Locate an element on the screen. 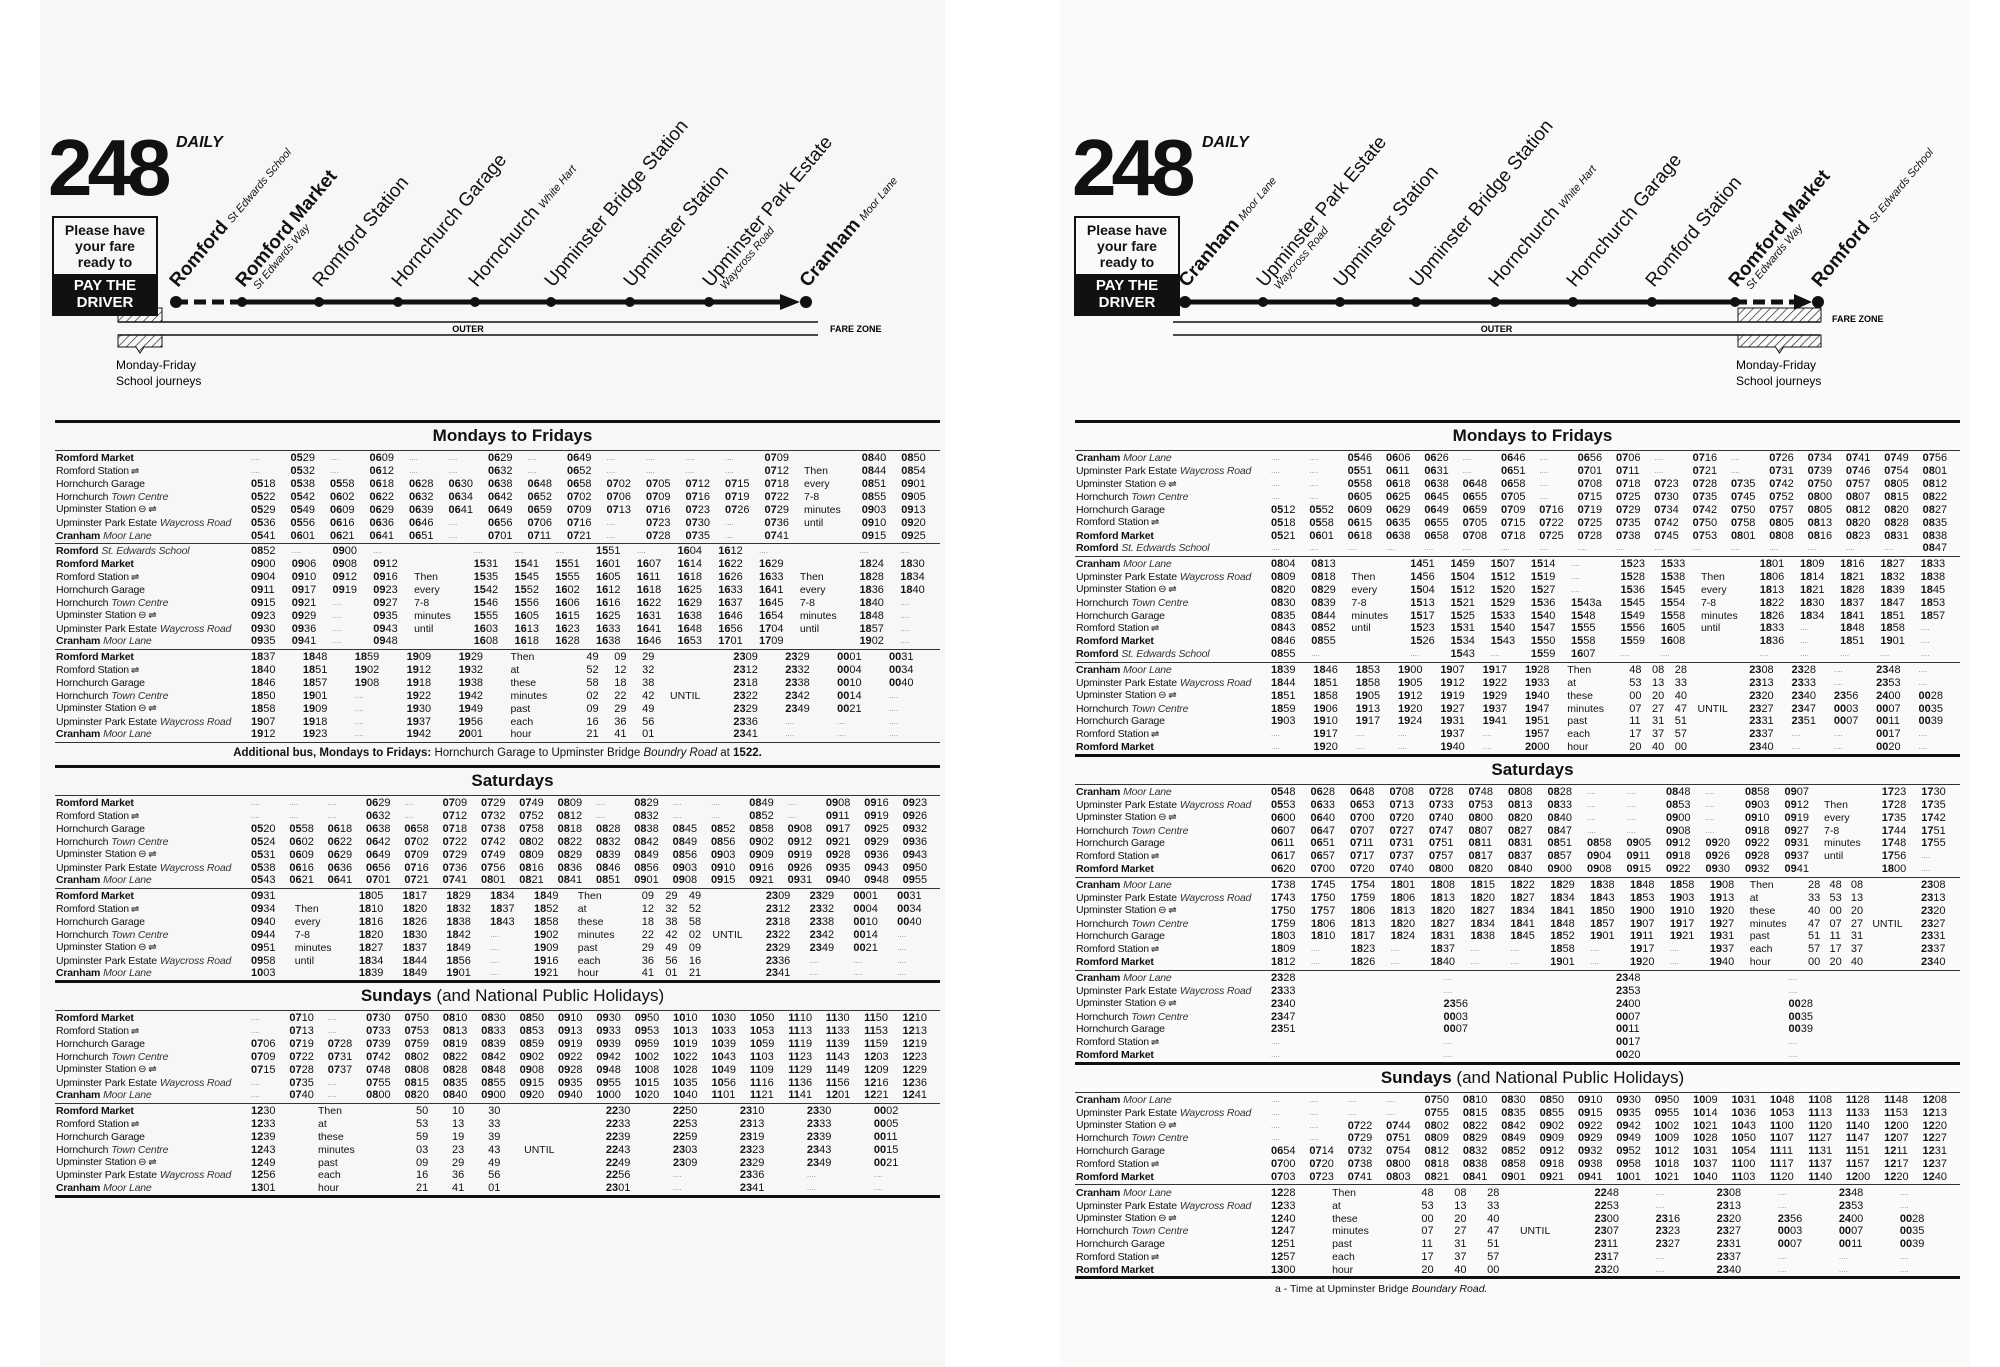  minutes-past-cell: 41 is located at coordinates (648, 973).